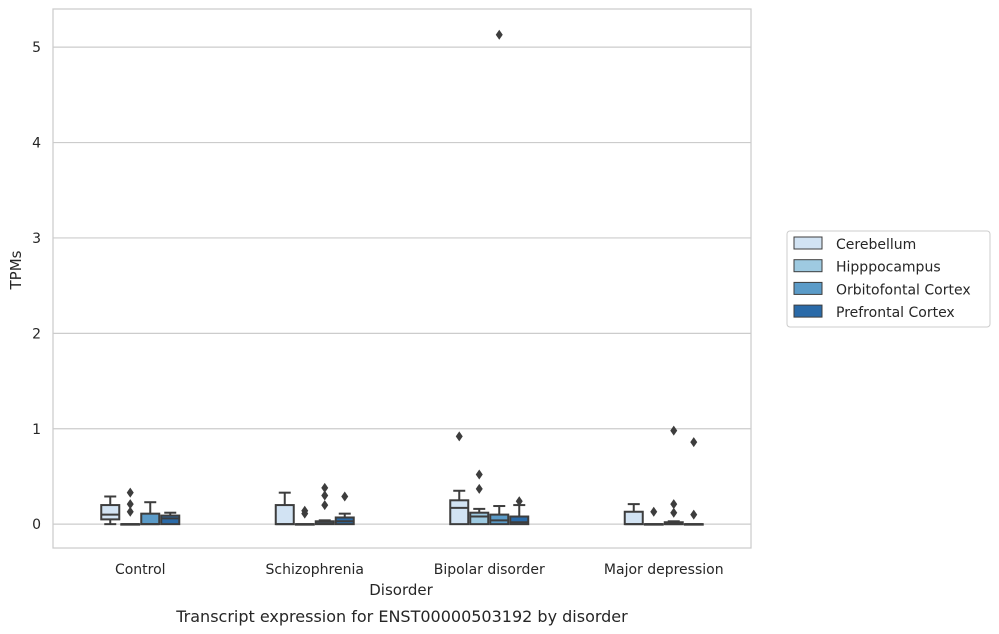 This screenshot has width=999, height=634. I want to click on y-tick-label: 0, so click(36, 525).